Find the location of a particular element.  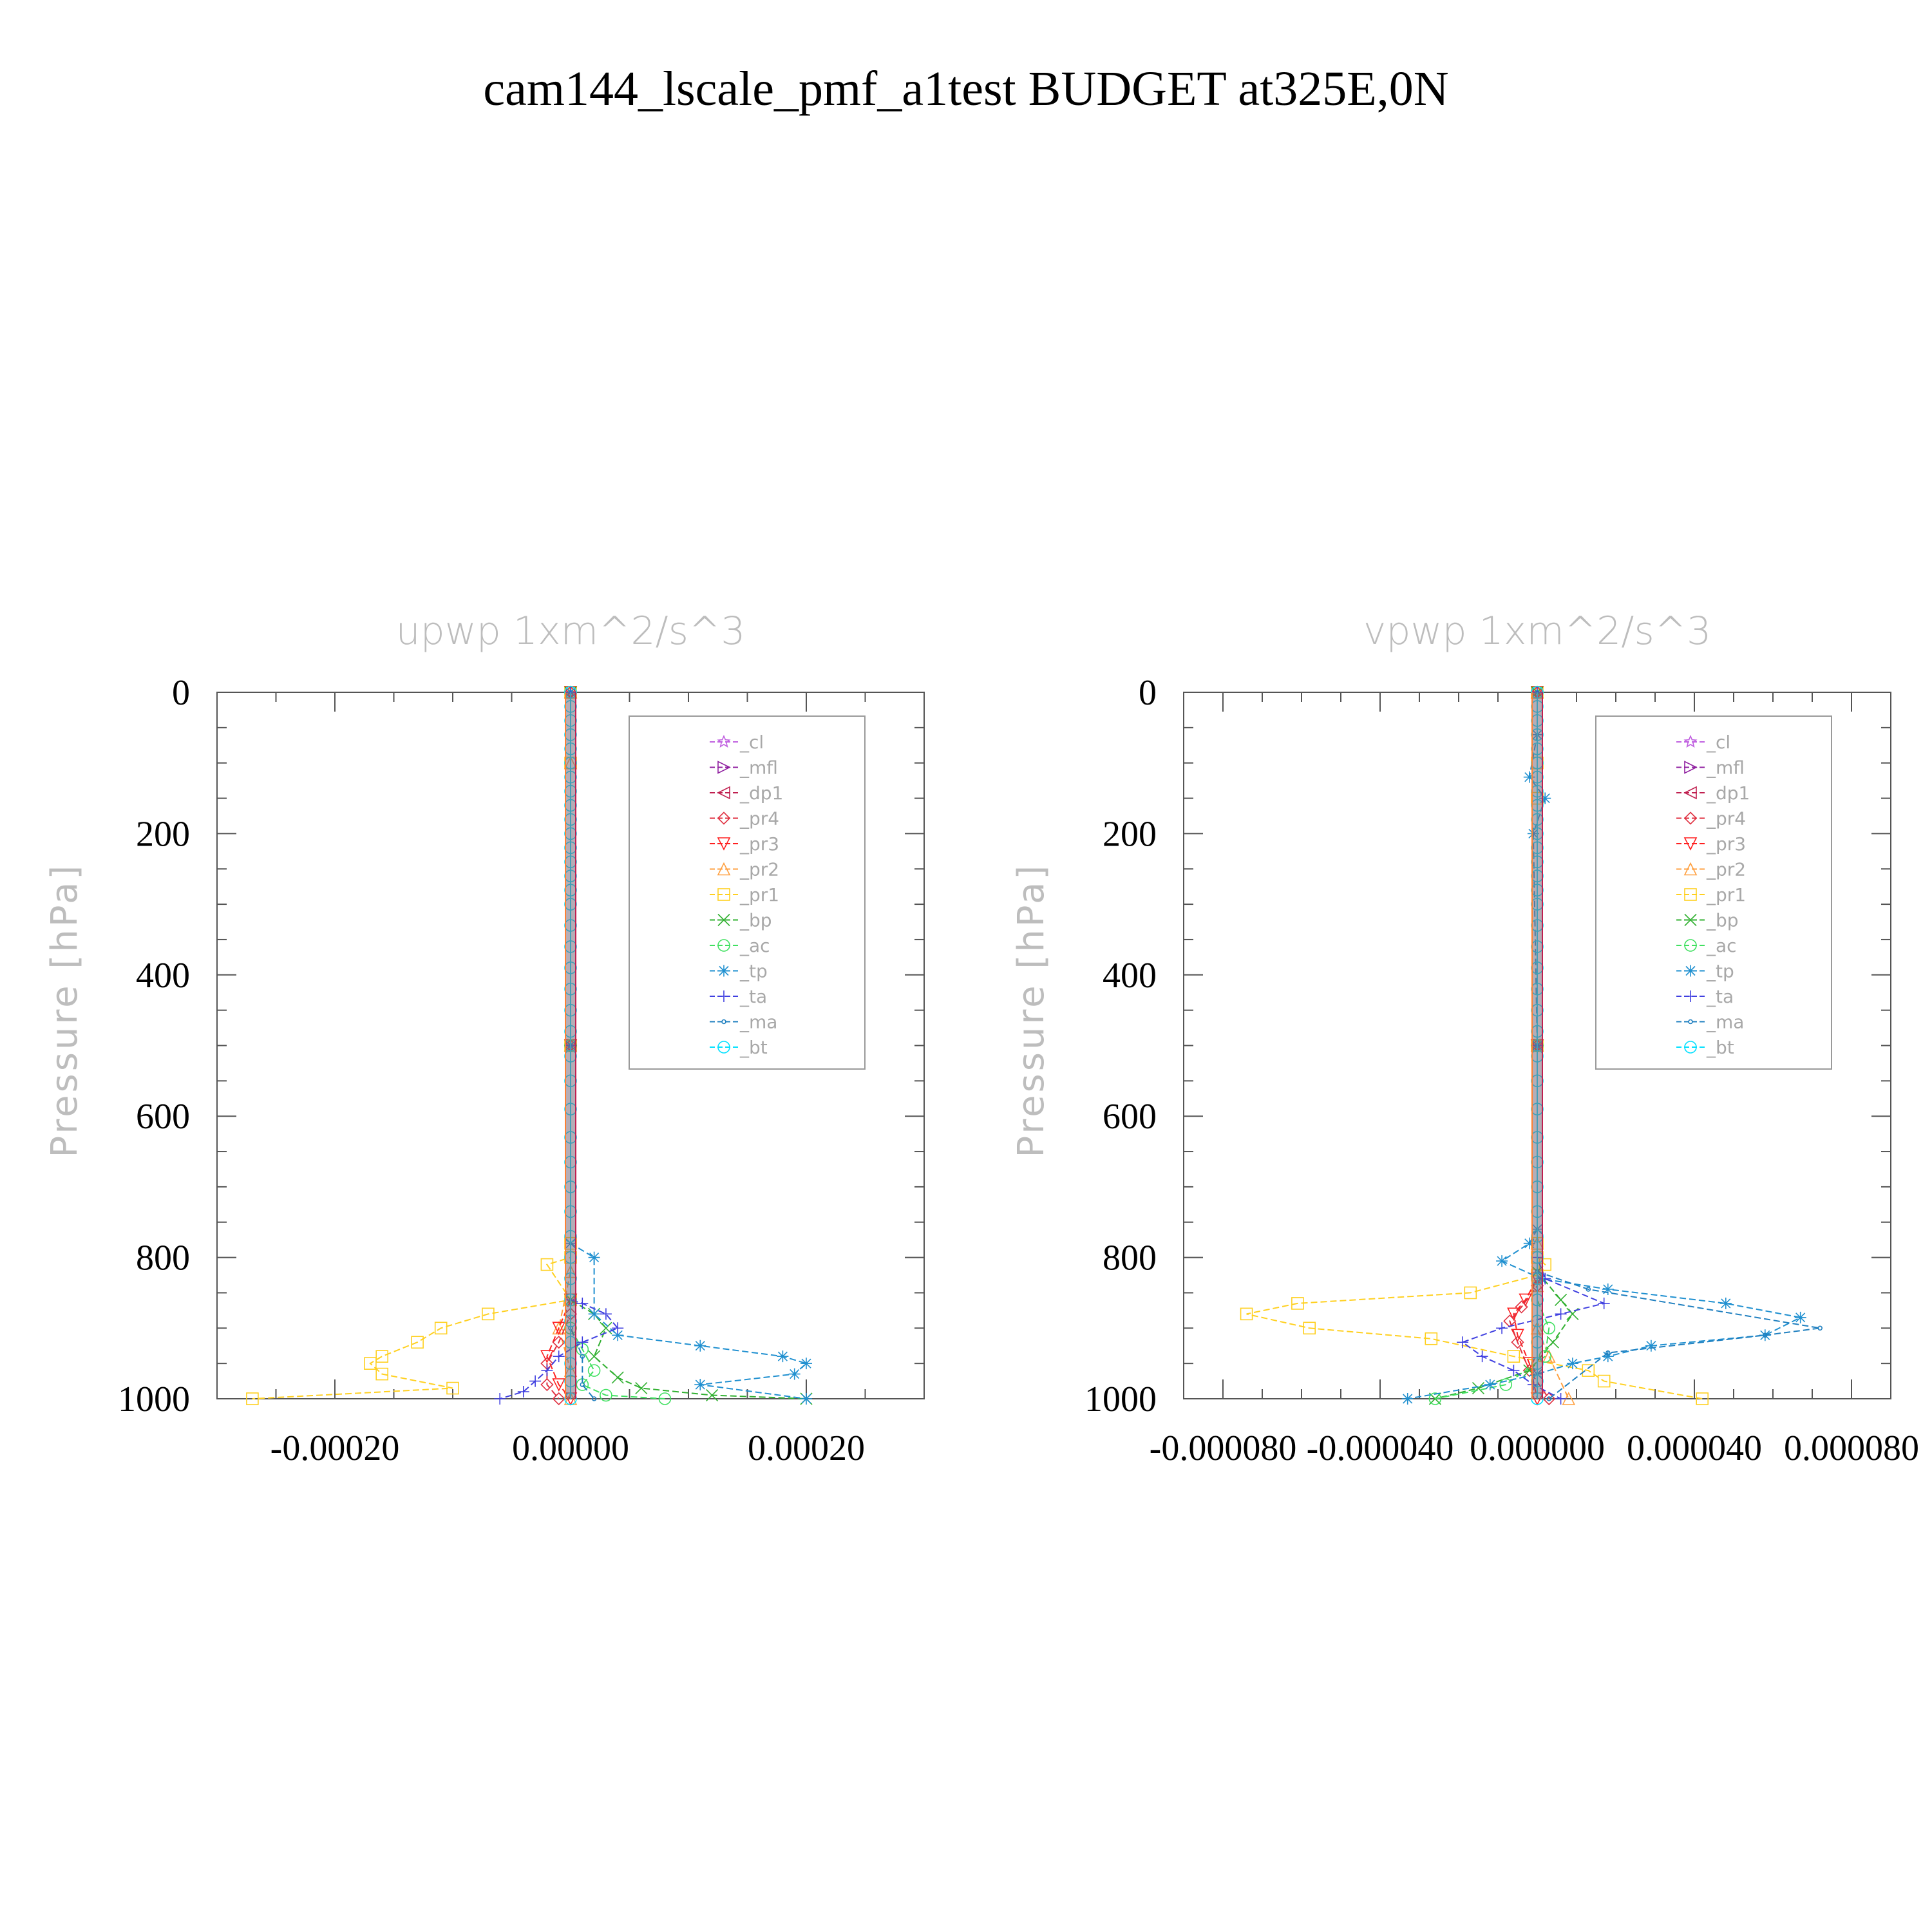

legend-label: _tp is located at coordinates (1720, 972).